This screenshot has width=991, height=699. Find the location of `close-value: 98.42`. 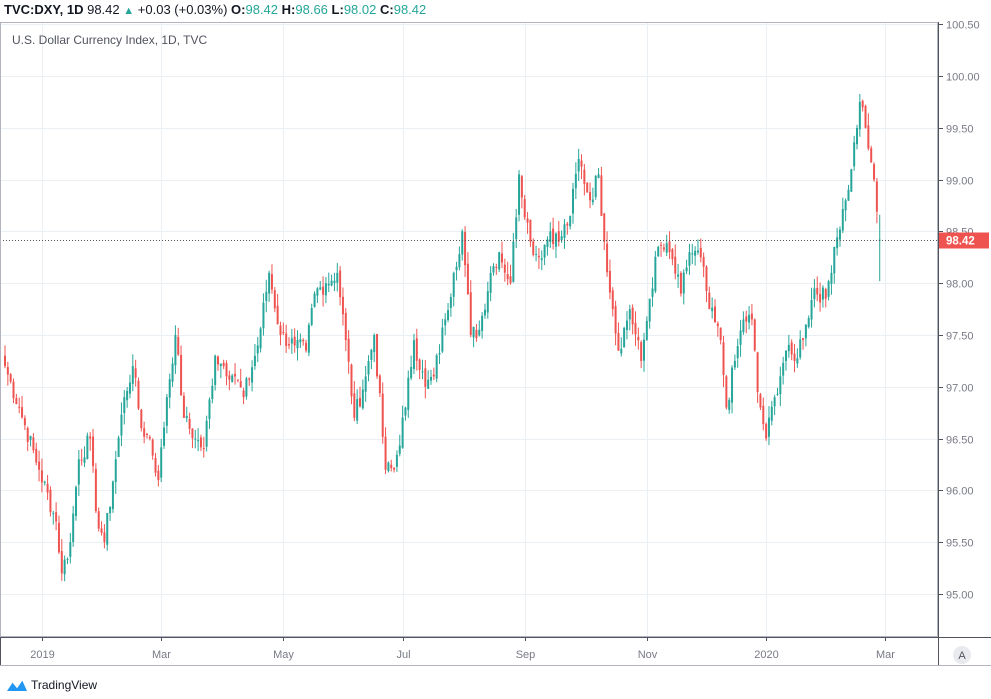

close-value: 98.42 is located at coordinates (410, 9).